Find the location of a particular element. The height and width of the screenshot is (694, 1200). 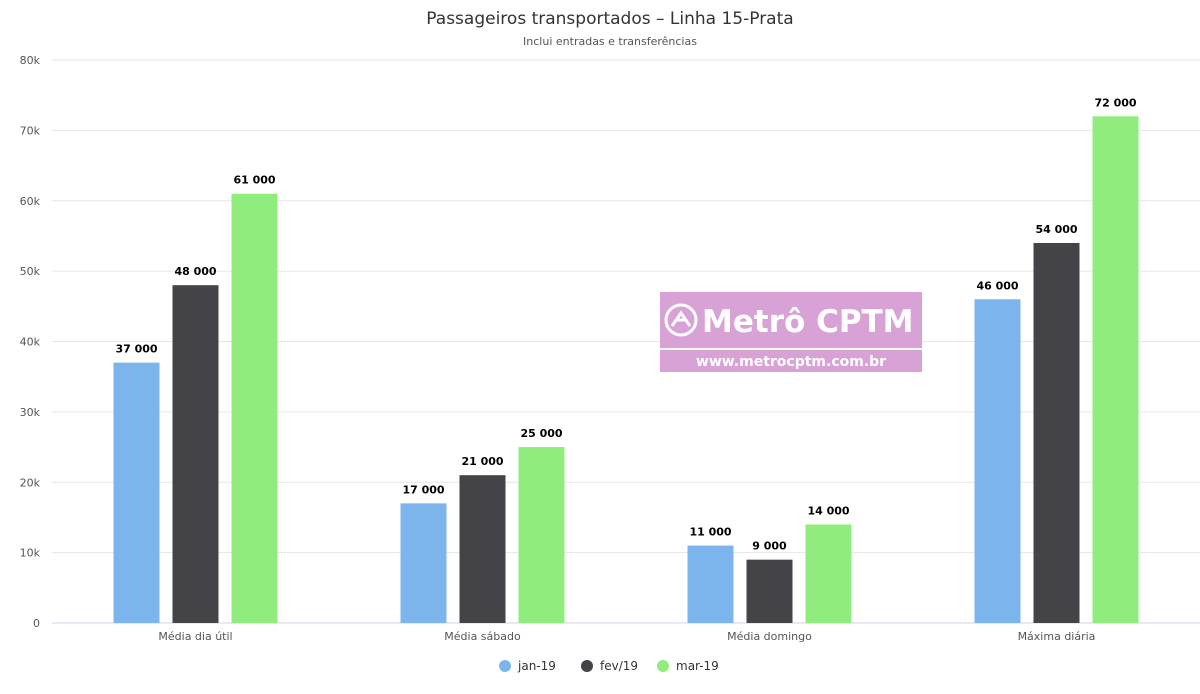

x-category-label: Média sábado is located at coordinates (482, 636).